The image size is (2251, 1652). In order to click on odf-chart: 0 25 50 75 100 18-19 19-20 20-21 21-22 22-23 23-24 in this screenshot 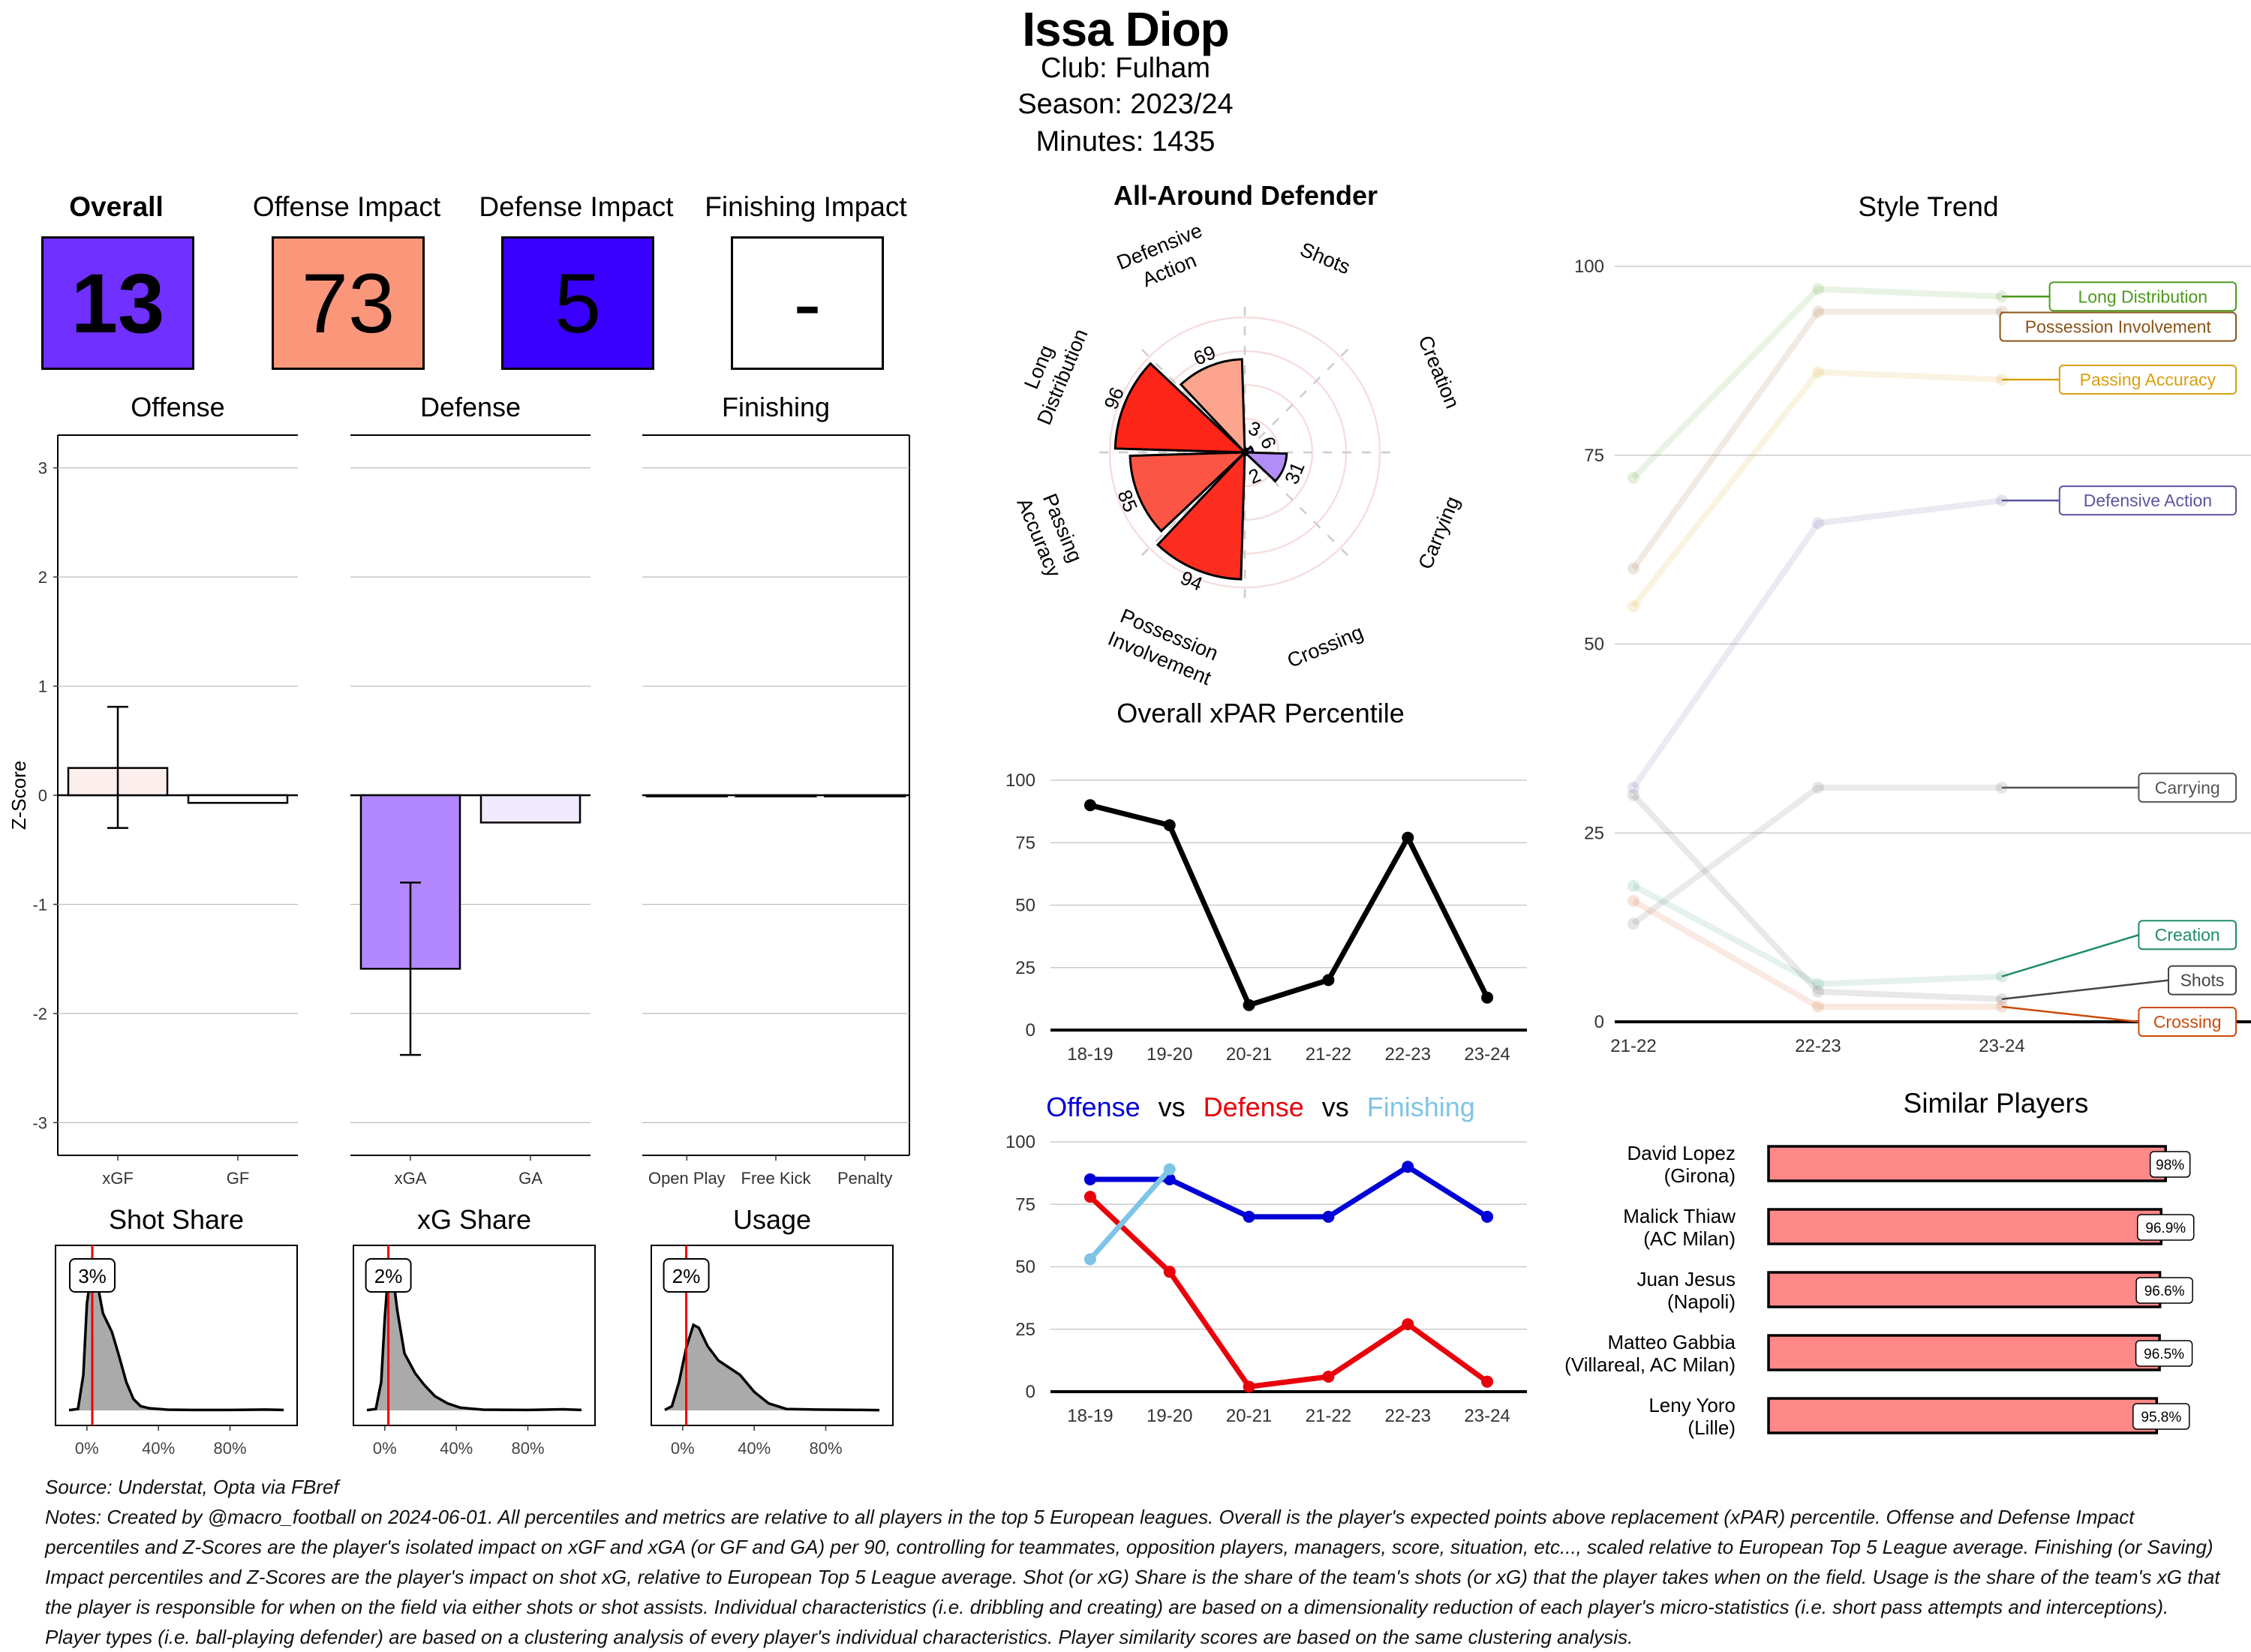, I will do `click(1266, 1279)`.